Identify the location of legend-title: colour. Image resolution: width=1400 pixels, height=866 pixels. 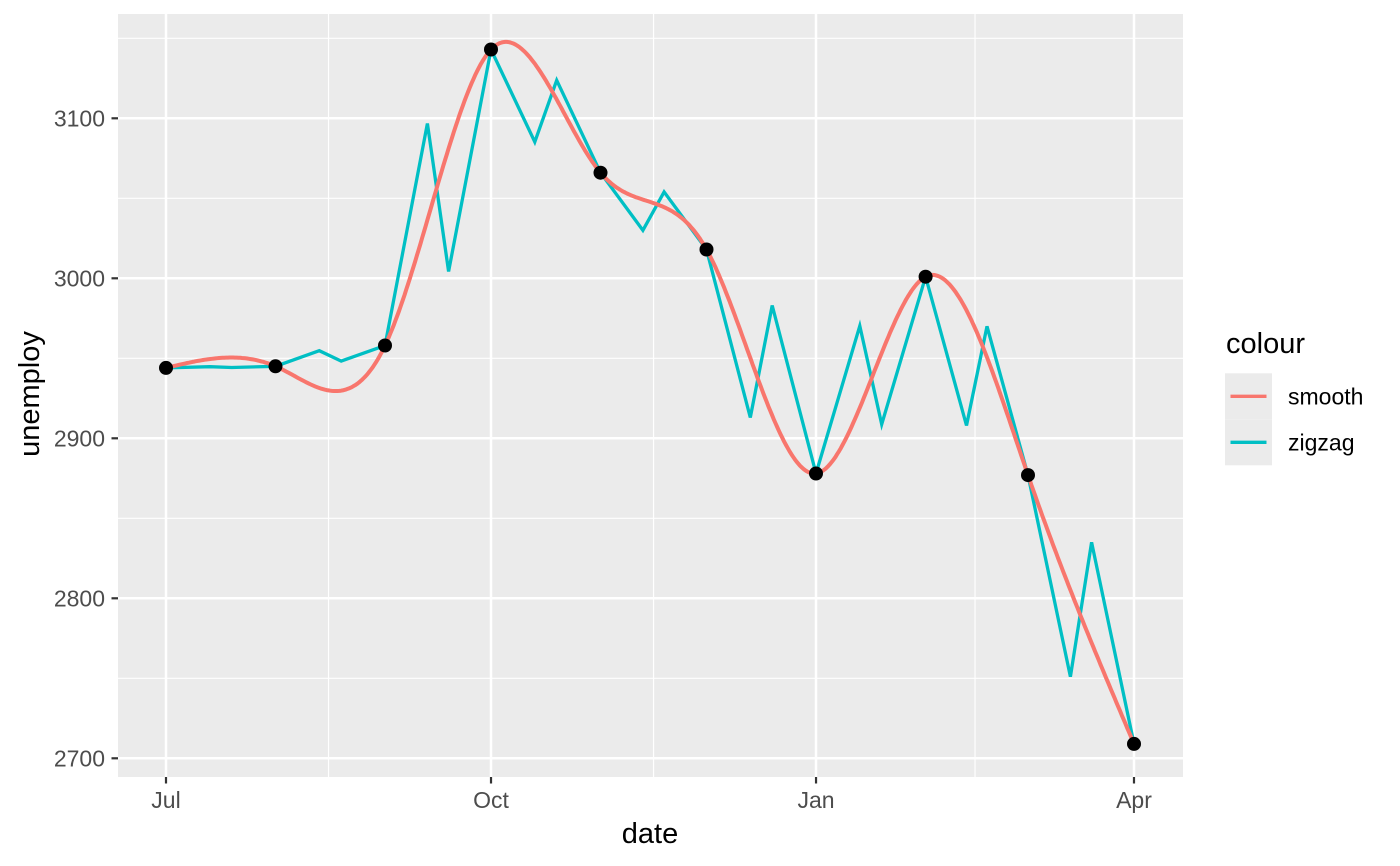
(1265, 344).